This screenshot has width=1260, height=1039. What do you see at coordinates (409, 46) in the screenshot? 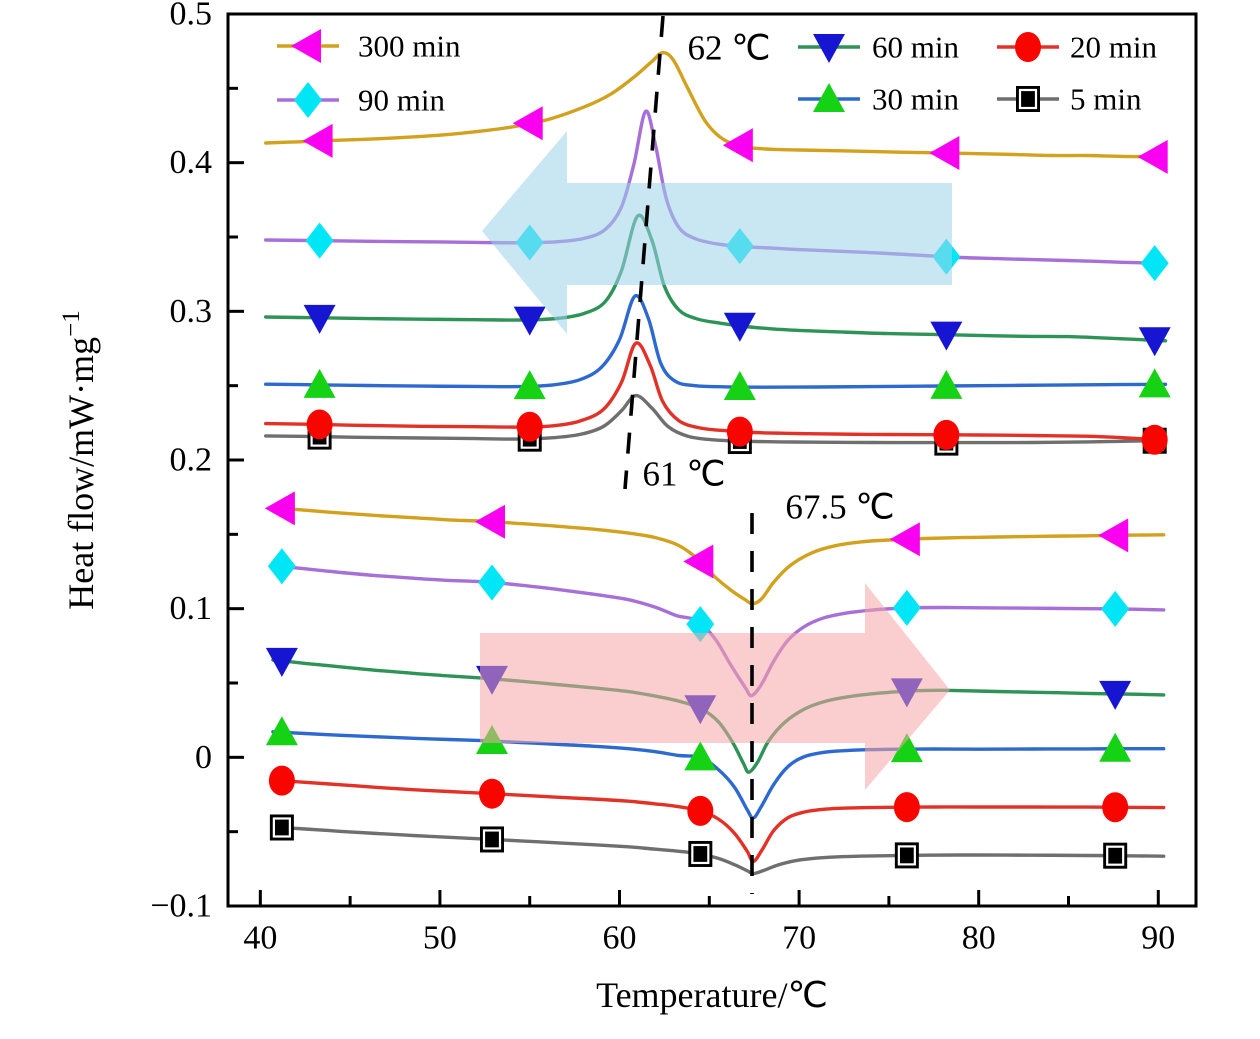
I see `legend-label-300min: 300 min` at bounding box center [409, 46].